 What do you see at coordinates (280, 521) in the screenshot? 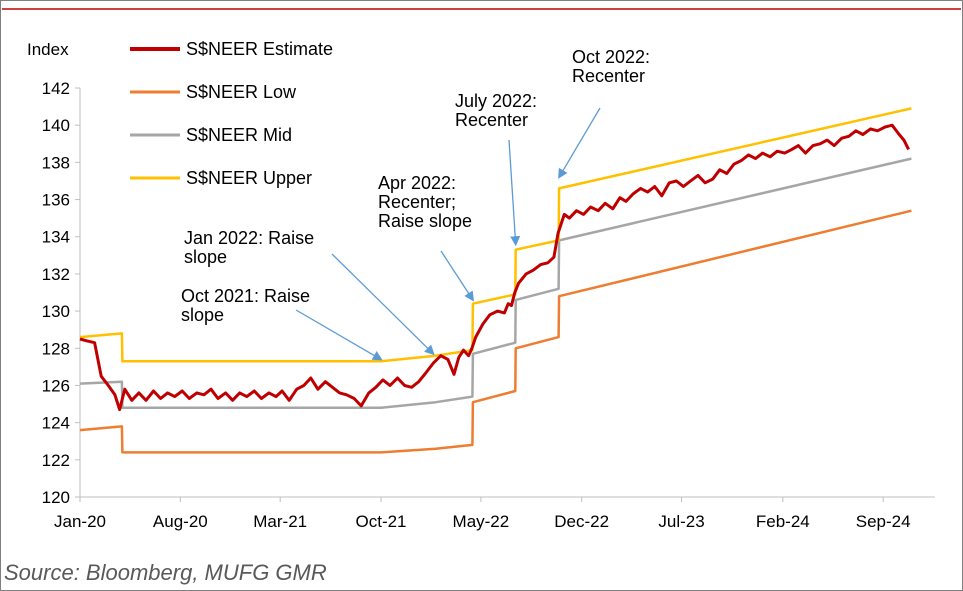
I see `x-tick-label: Mar-21` at bounding box center [280, 521].